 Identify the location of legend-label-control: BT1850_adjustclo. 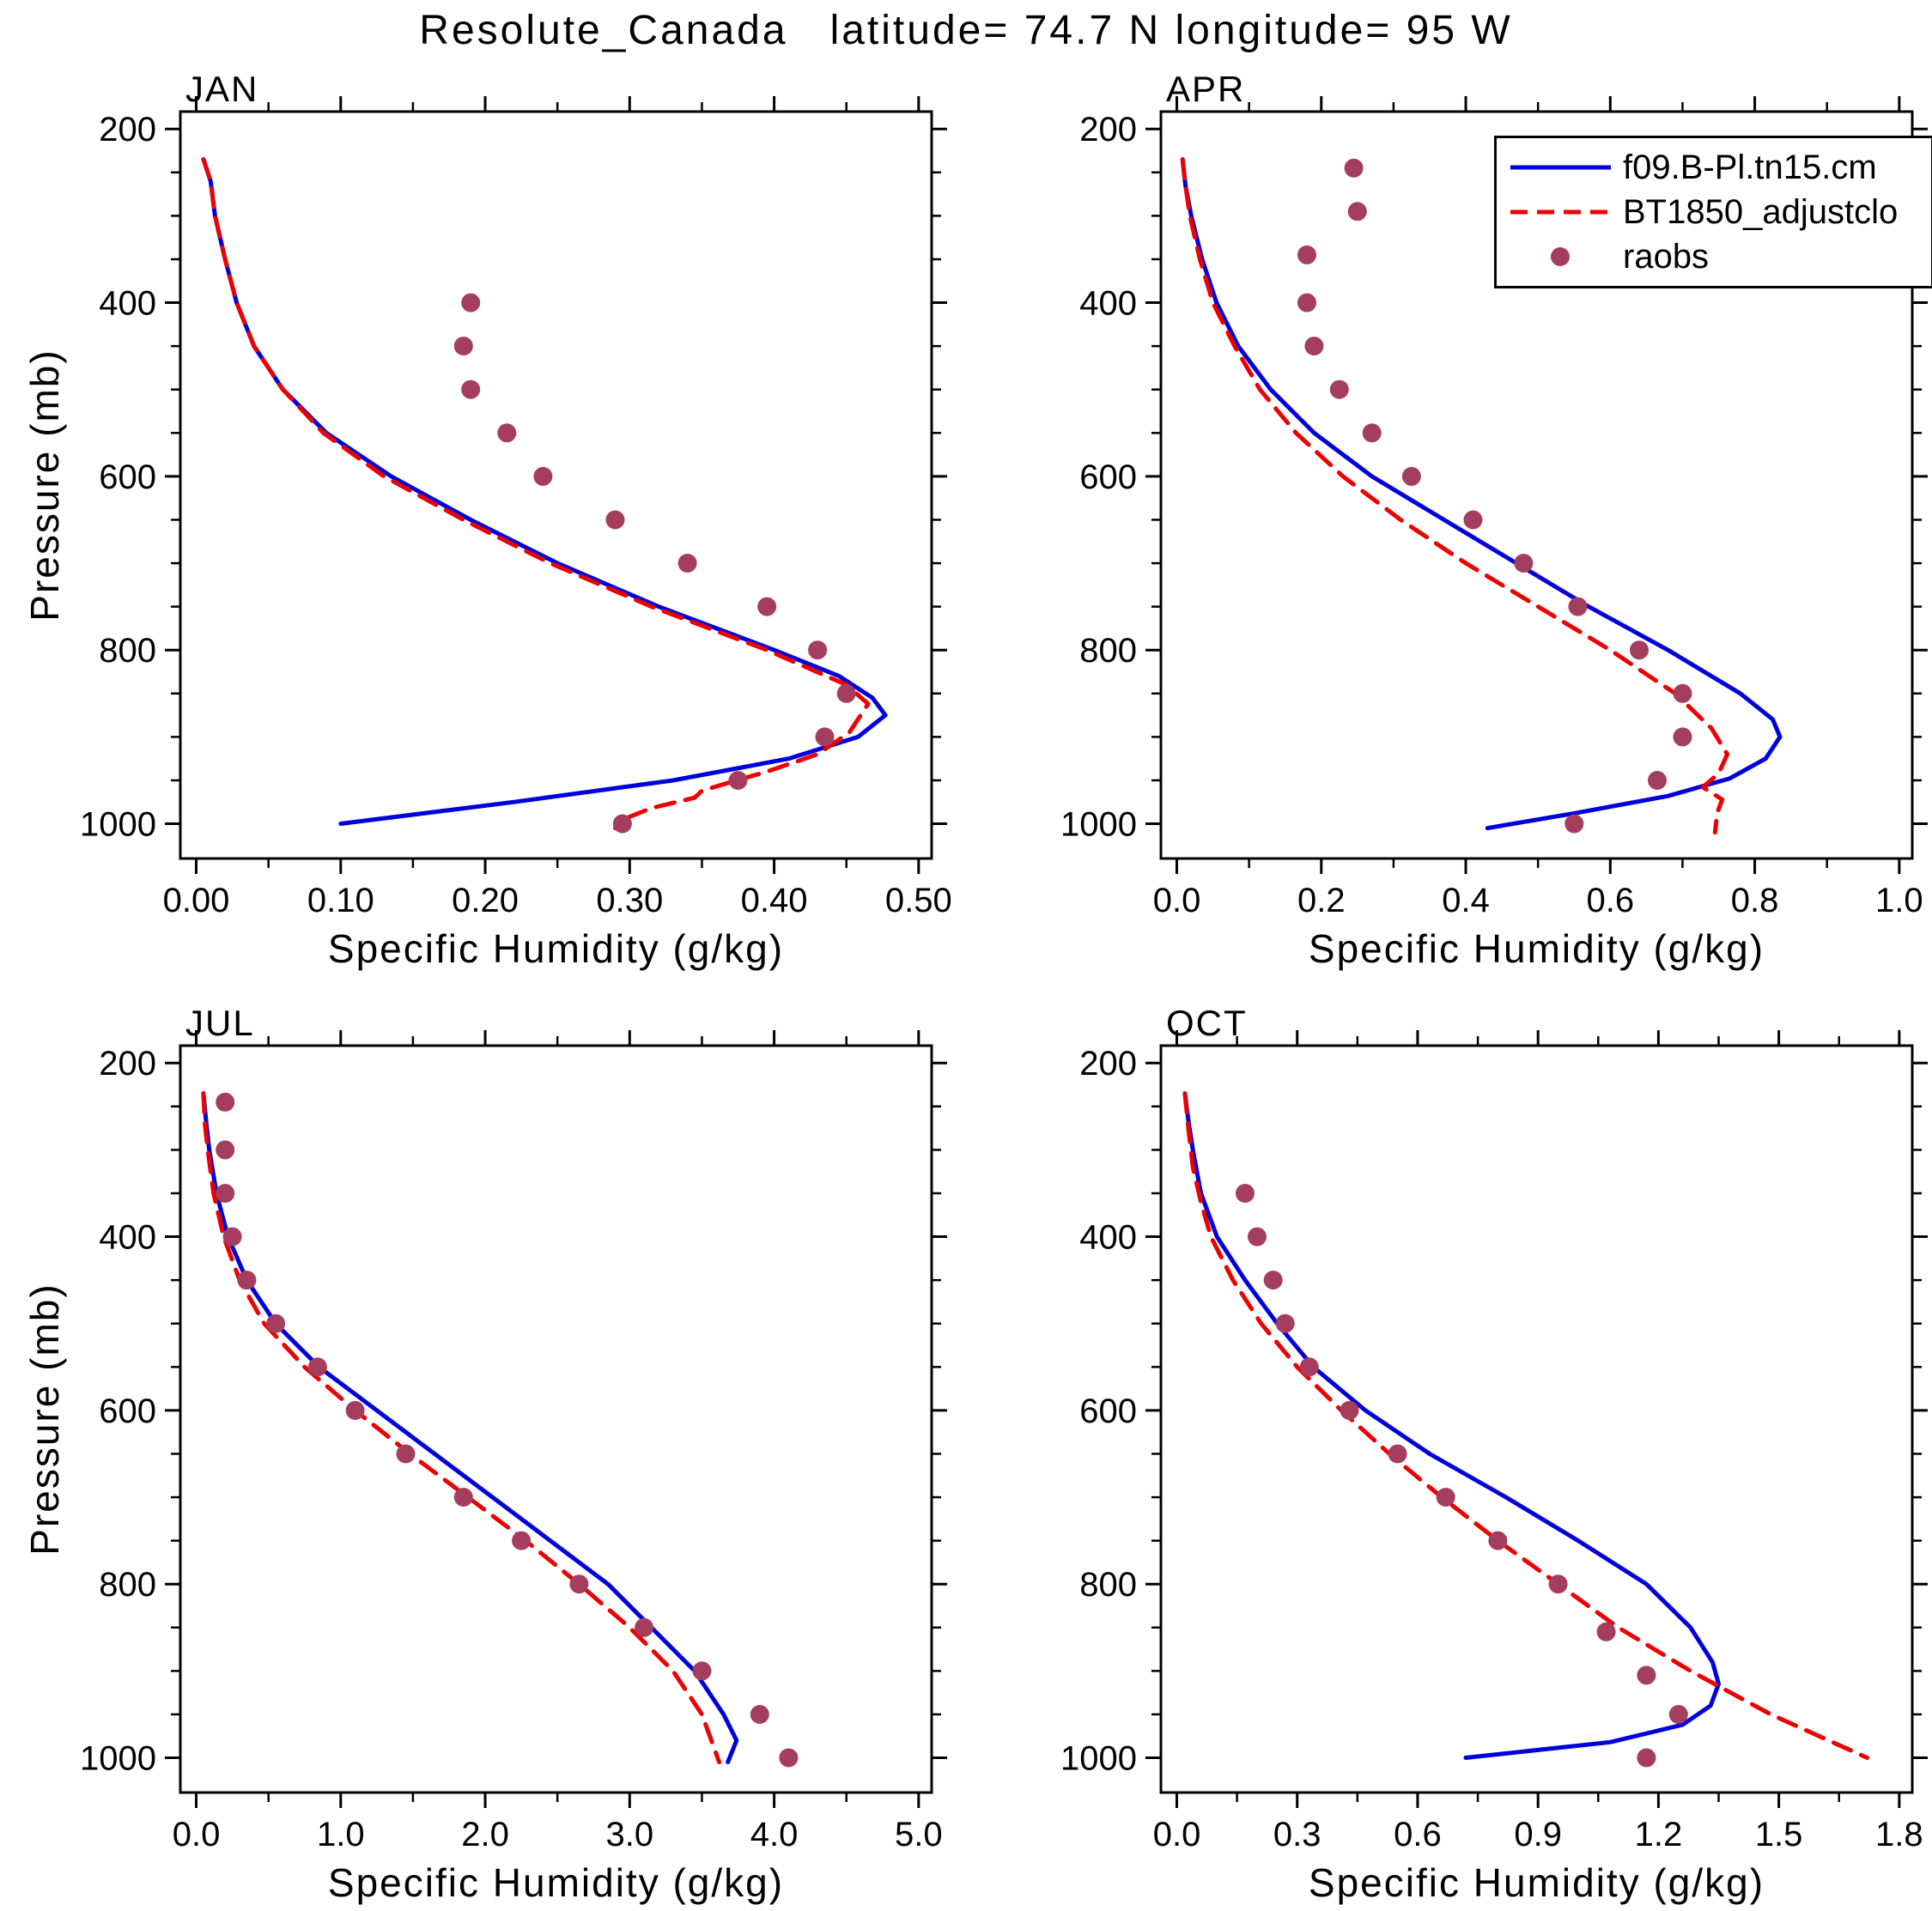
(1761, 212).